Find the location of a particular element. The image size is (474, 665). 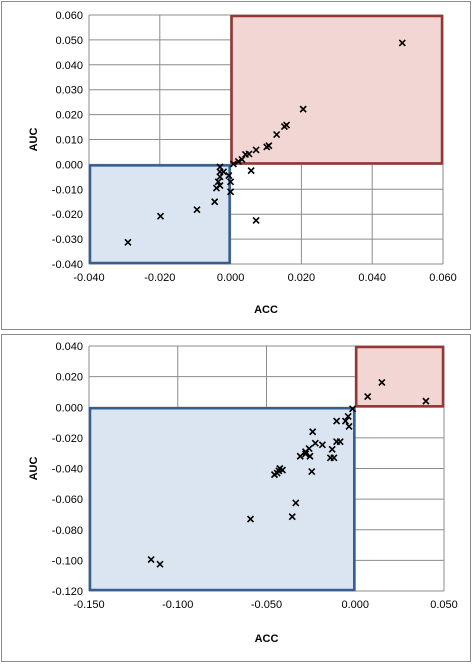

y-tick-label: -0.030 is located at coordinates (67, 240).